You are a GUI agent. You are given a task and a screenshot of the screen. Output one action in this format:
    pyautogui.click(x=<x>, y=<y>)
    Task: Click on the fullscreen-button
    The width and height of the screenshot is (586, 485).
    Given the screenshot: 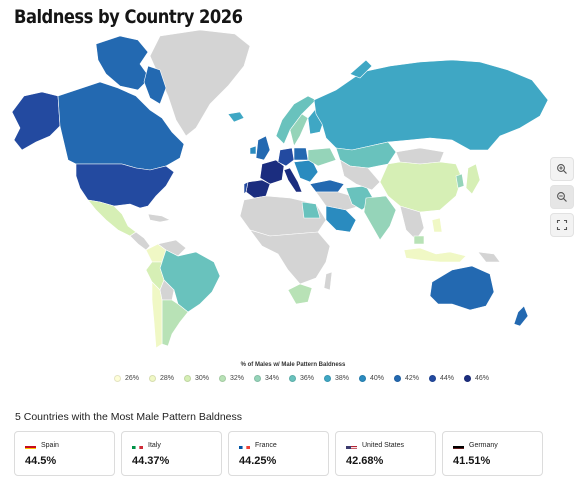 What is the action you would take?
    pyautogui.click(x=562, y=225)
    